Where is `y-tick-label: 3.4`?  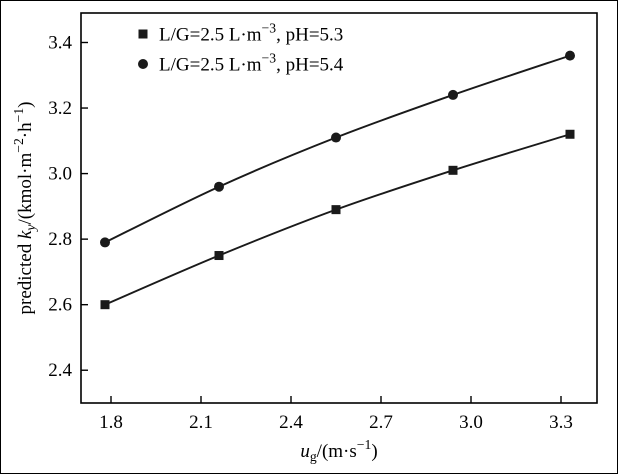 y-tick-label: 3.4 is located at coordinates (60, 42).